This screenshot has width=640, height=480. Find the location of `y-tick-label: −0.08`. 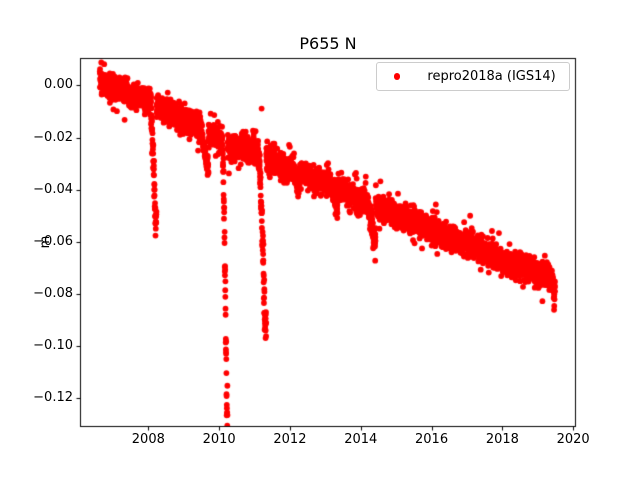

y-tick-label: −0.08 is located at coordinates (53, 293).